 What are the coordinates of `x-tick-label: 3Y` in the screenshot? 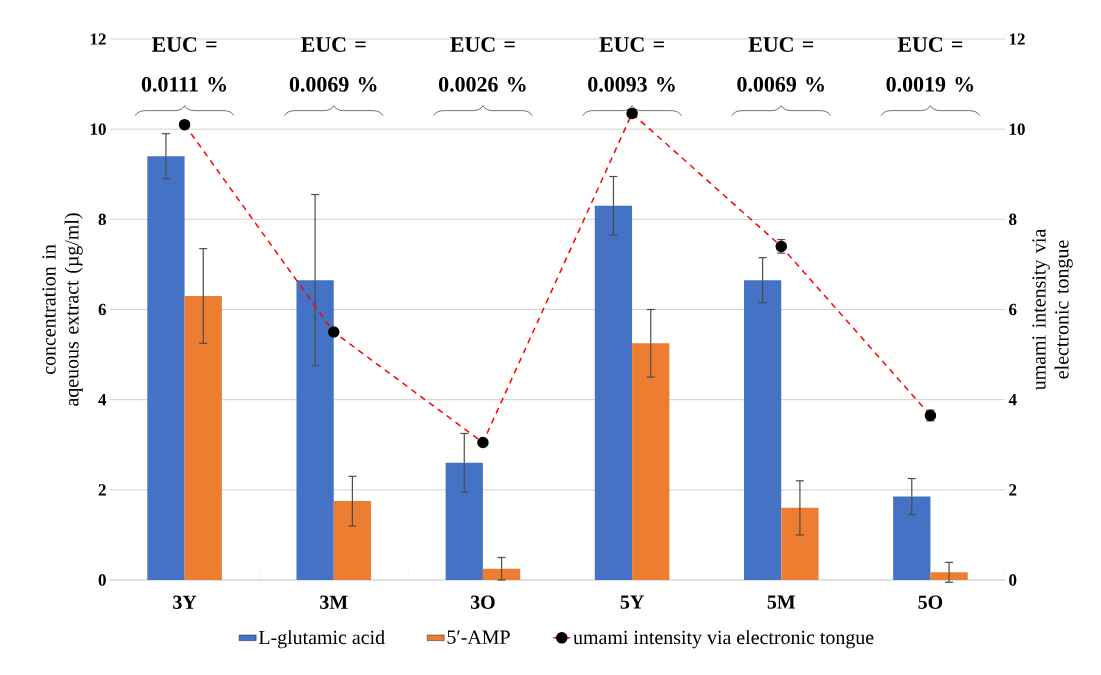 It's located at (185, 602).